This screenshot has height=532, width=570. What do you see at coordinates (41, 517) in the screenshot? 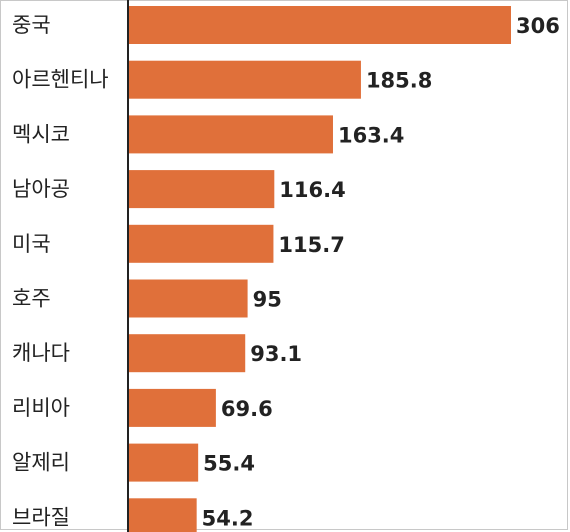
I see `category-label-9: 브라질` at bounding box center [41, 517].